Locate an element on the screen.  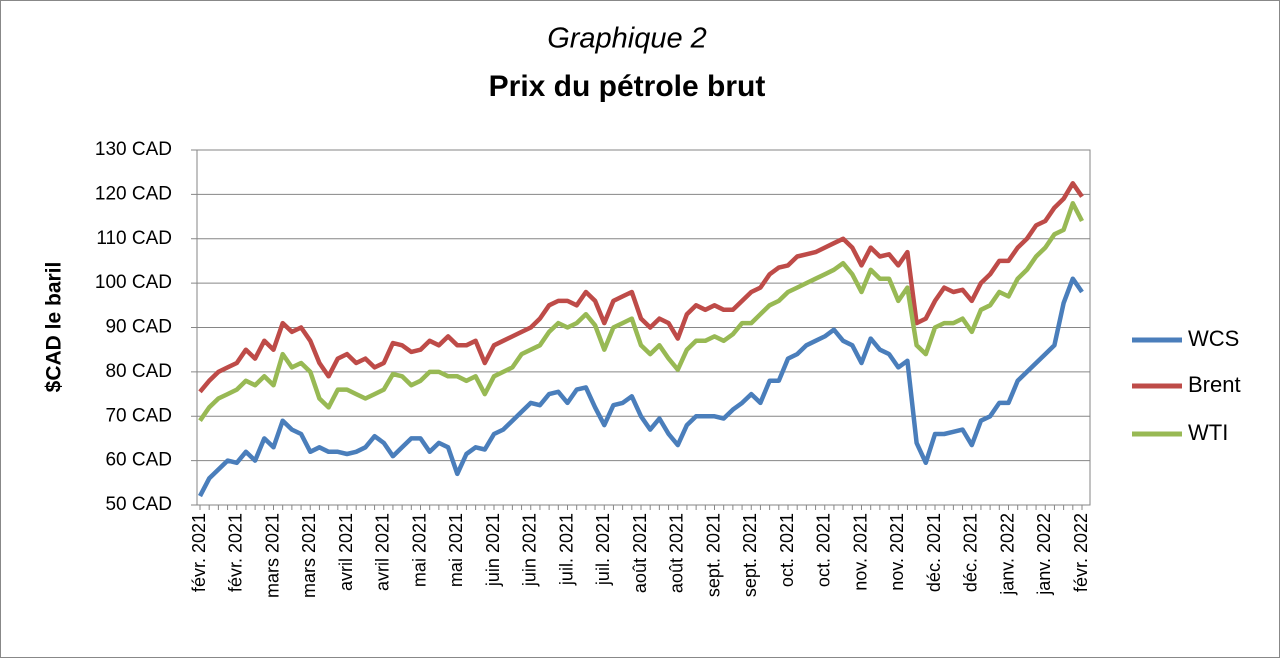
legend-label: WTI is located at coordinates (1208, 432).